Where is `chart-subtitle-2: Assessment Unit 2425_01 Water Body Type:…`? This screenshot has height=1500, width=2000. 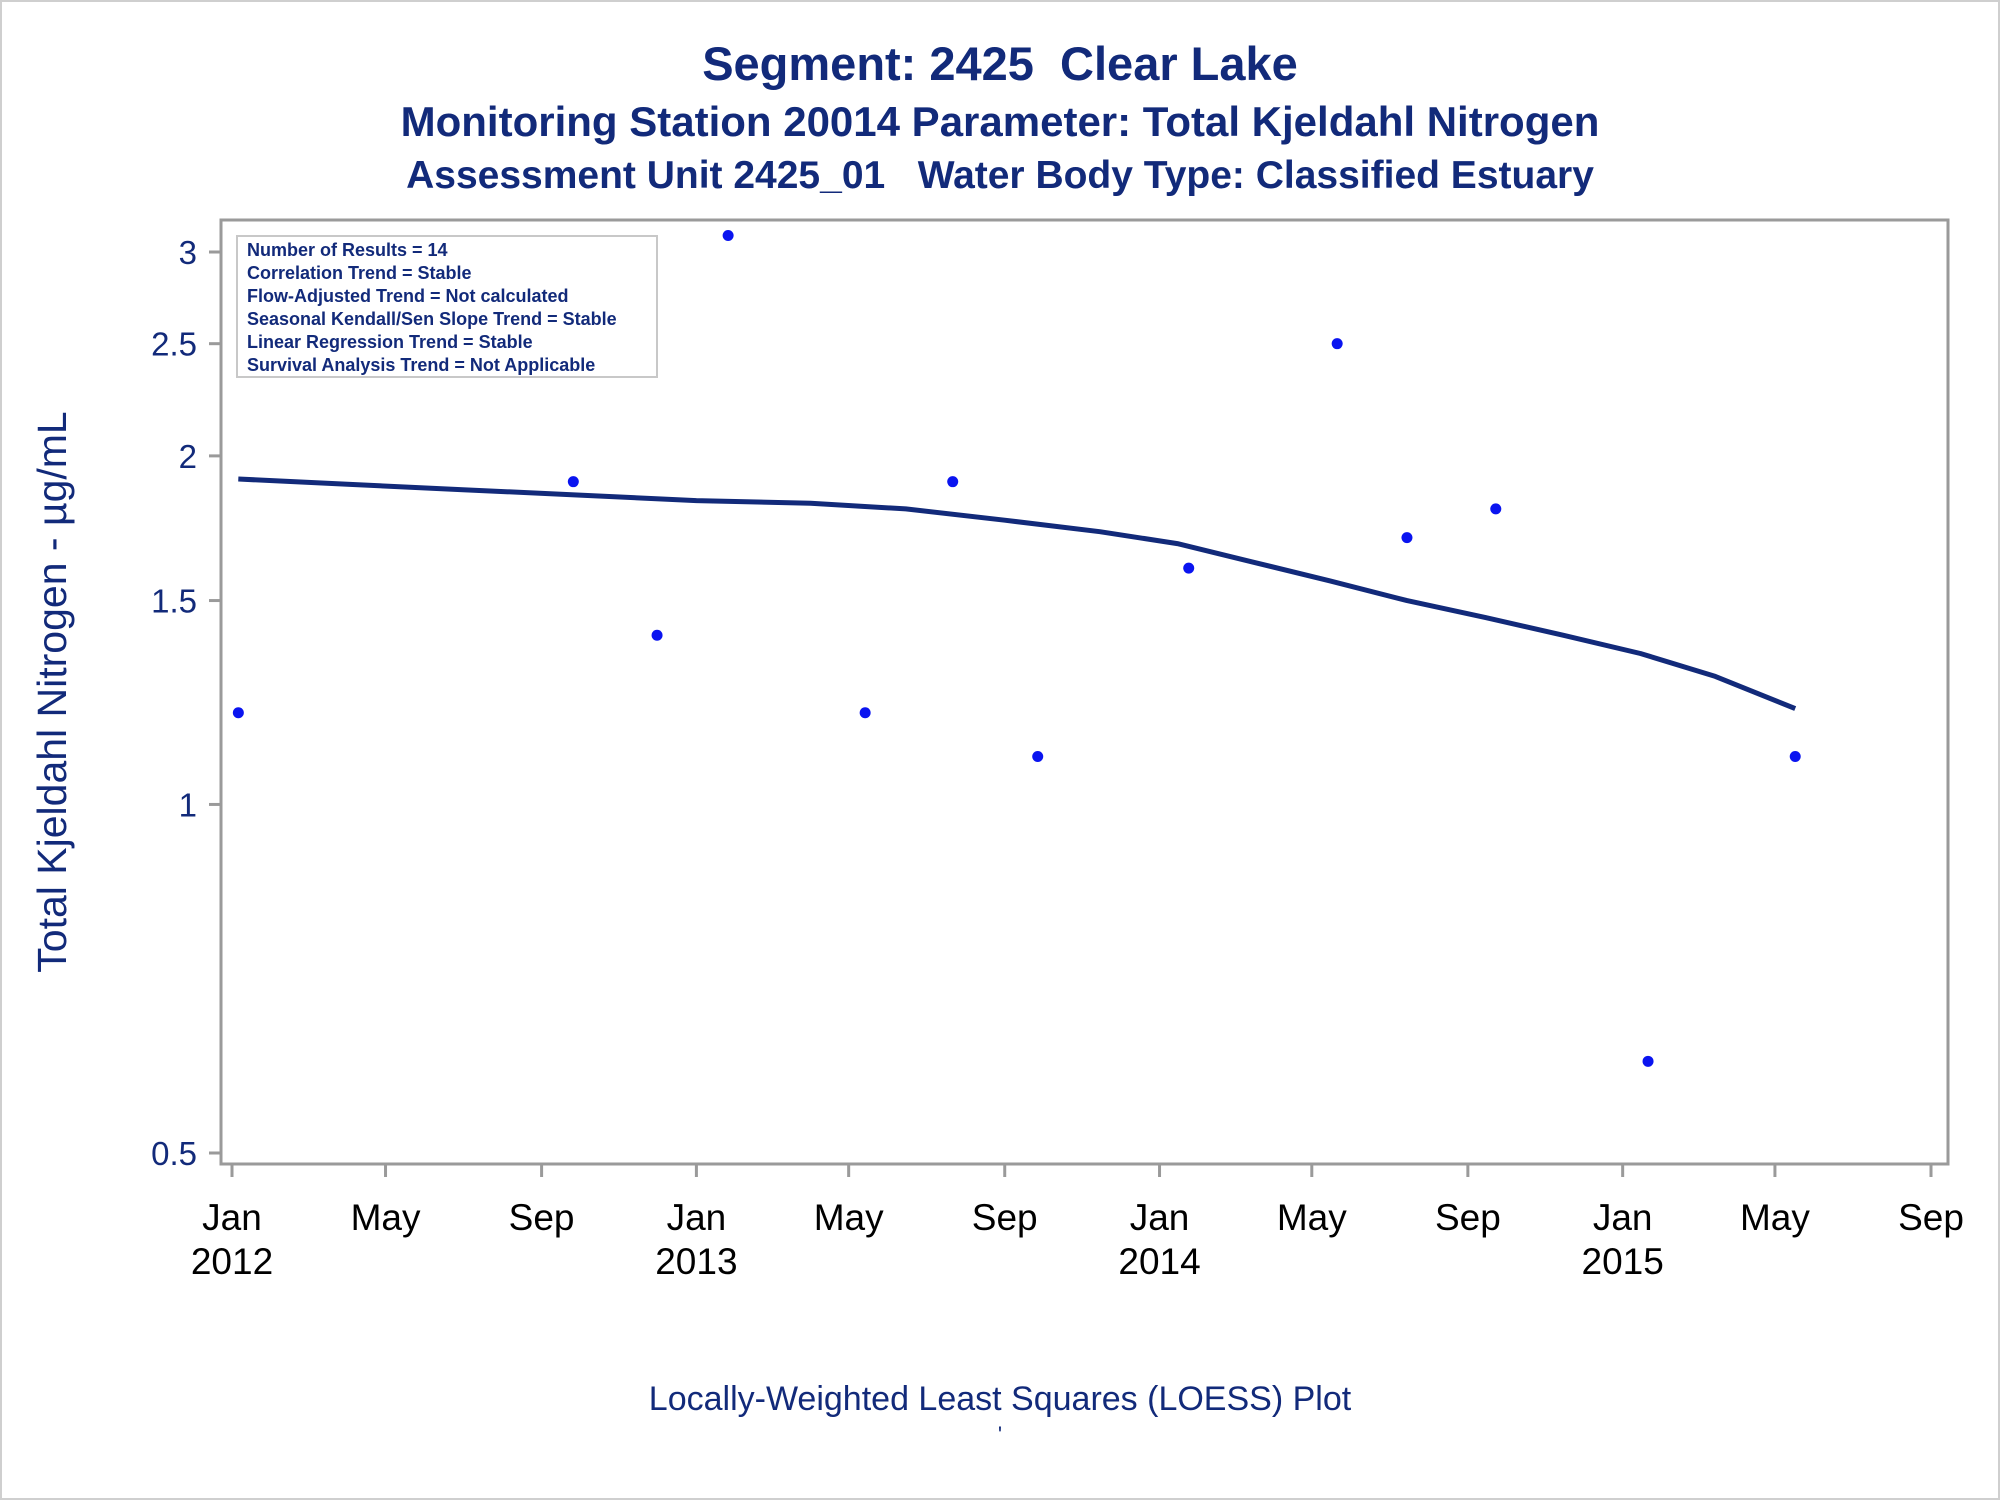
chart-subtitle-2: Assessment Unit 2425_01 Water Body Type:… is located at coordinates (1000, 175).